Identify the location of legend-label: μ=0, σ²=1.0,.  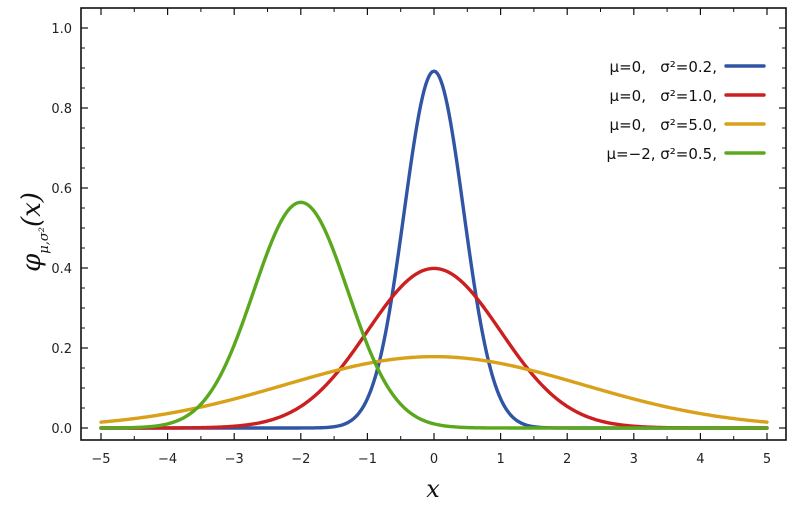
(663, 96).